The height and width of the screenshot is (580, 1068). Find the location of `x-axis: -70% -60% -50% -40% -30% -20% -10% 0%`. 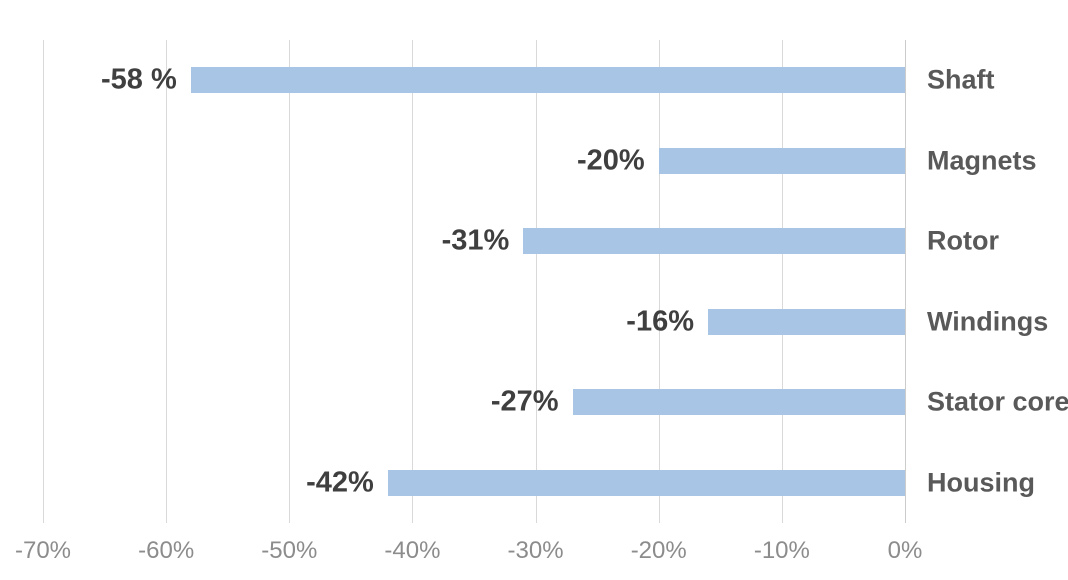

x-axis: -70% -60% -50% -40% -30% -20% -10% 0% is located at coordinates (468, 551).